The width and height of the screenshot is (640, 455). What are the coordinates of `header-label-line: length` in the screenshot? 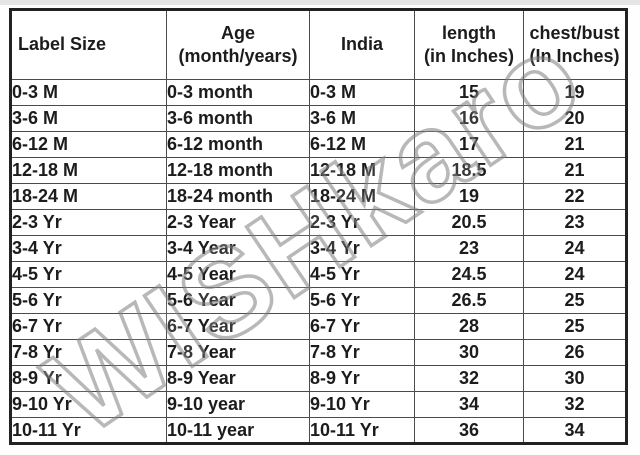 It's located at (469, 32).